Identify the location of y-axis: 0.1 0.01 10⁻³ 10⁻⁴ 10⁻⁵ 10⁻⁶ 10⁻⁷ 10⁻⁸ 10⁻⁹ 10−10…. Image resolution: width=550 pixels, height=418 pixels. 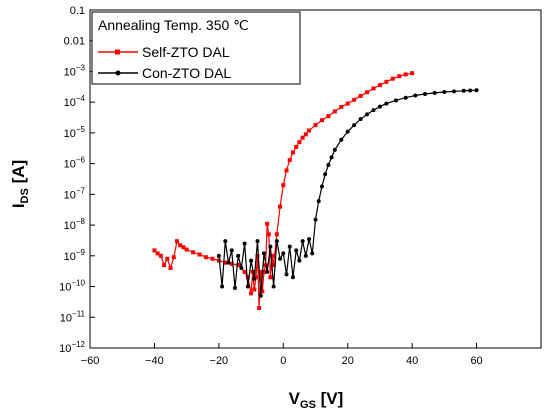
(77, 180).